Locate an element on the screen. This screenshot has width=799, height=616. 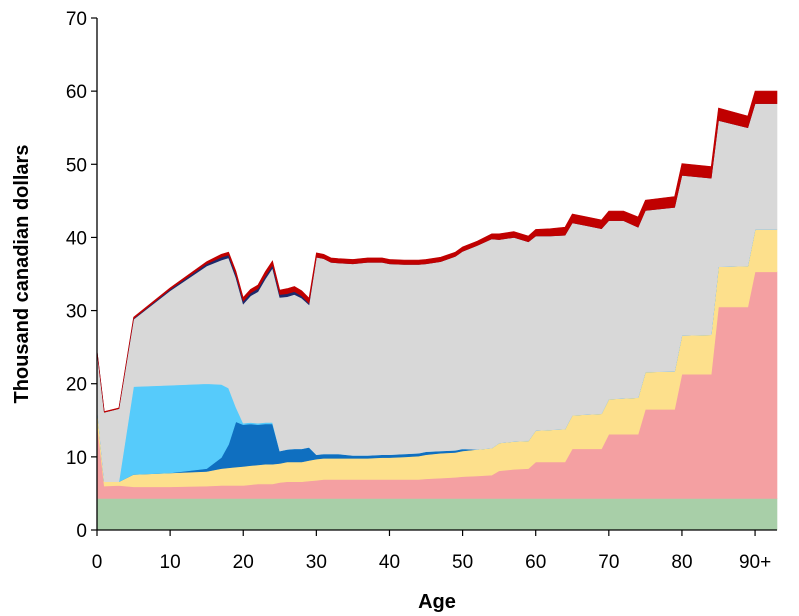
x-tick-label: 90+ is located at coordinates (755, 562).